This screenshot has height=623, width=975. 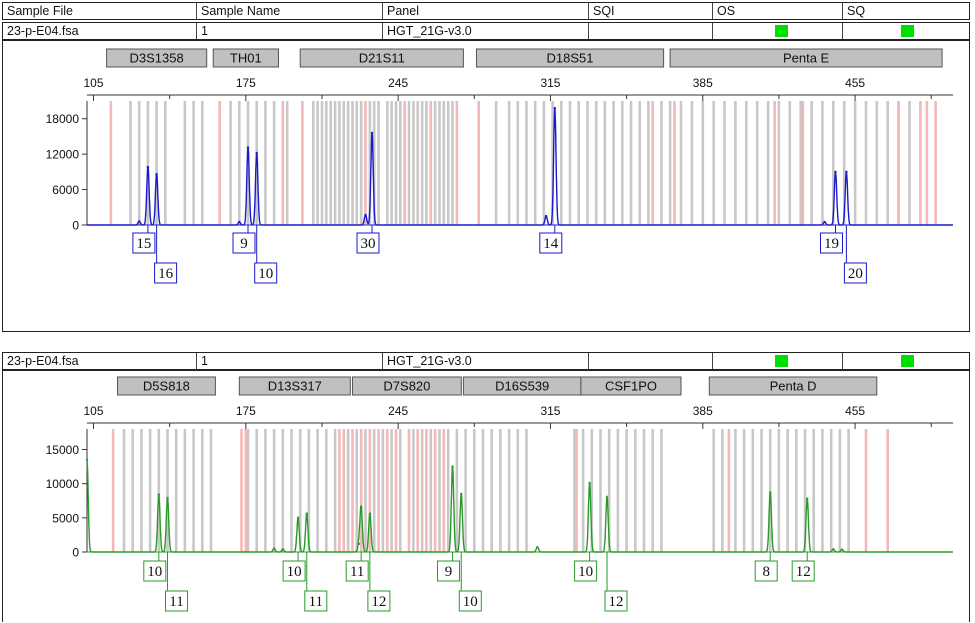 I want to click on panel-2-sample-row: 23-p-E04.fsa 1 HGT_21G-v3.0, so click(x=486, y=361).